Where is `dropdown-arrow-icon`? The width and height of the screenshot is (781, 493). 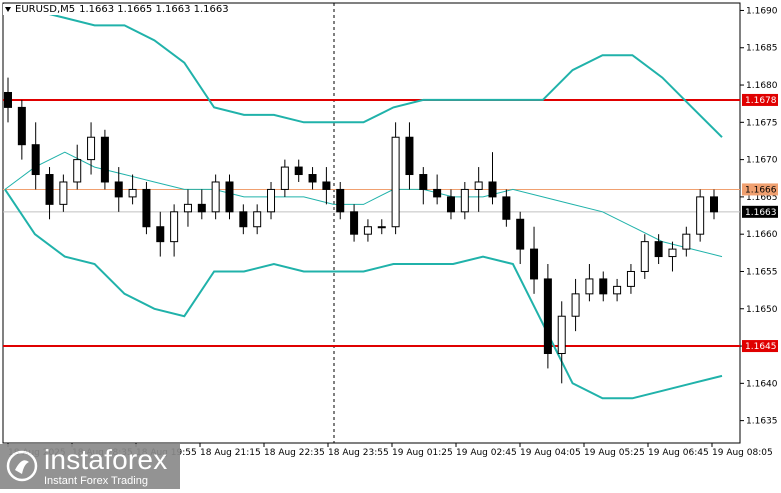 dropdown-arrow-icon is located at coordinates (8, 9).